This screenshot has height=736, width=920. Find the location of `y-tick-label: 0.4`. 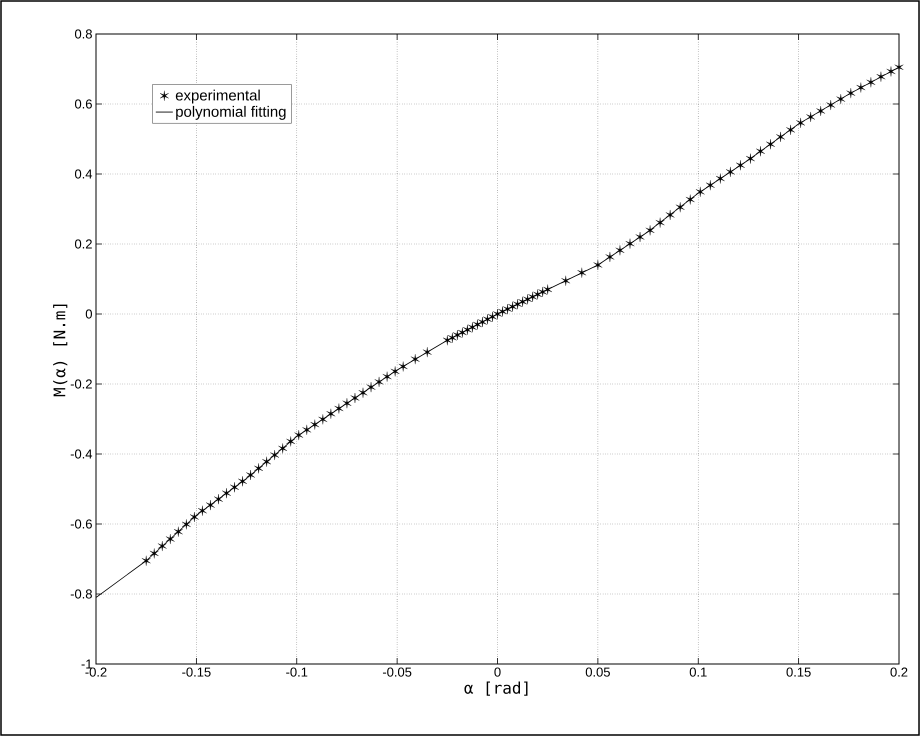

y-tick-label: 0.4 is located at coordinates (83, 174).